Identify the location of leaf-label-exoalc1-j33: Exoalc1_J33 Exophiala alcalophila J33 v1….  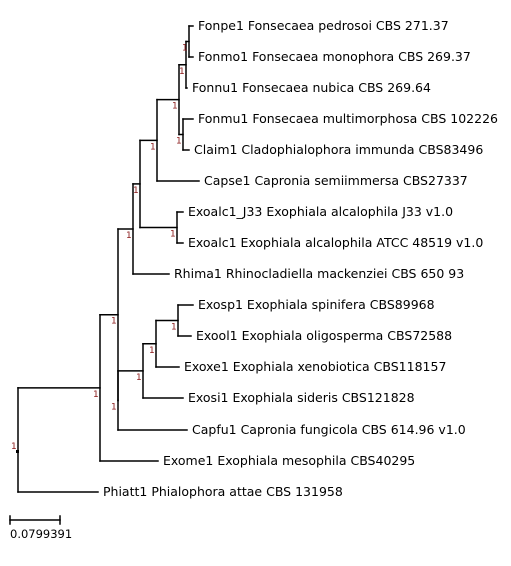
(320, 211).